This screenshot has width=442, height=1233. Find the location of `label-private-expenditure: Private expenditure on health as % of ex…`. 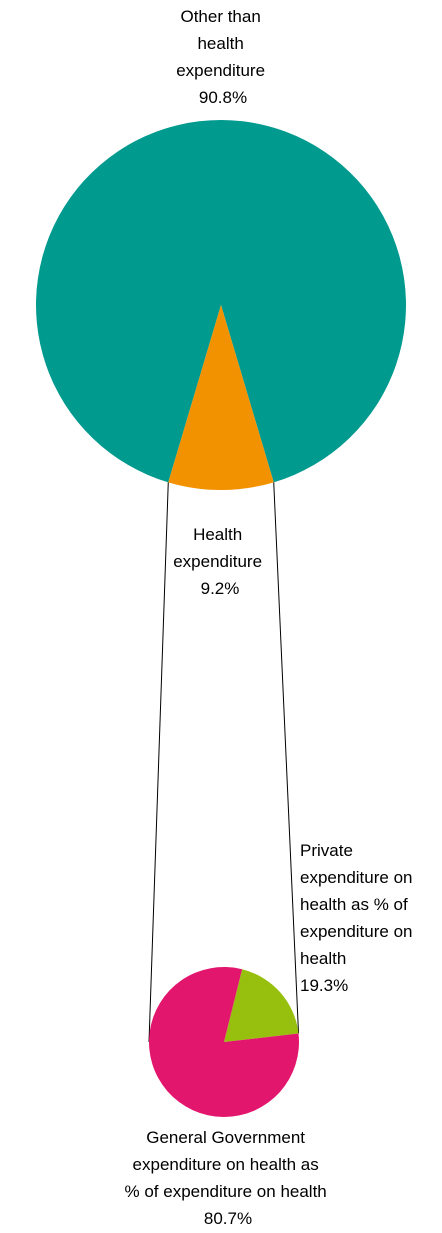

label-private-expenditure: Private expenditure on health as % of ex… is located at coordinates (358, 918).